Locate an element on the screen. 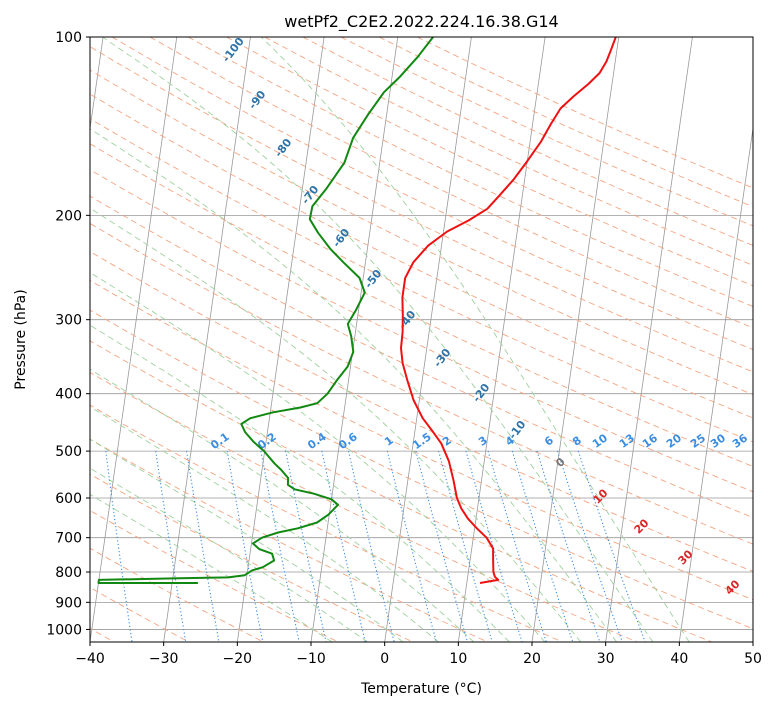 Image resolution: width=775 pixels, height=708 pixels. x-tick-label: 30 is located at coordinates (606, 659).